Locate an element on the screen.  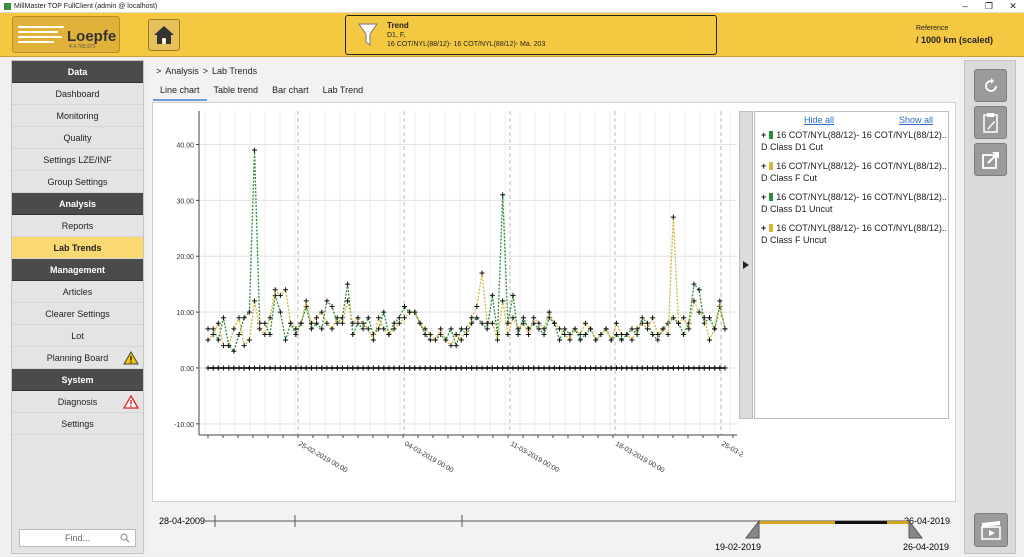
sidebar-item-quality: Quality is located at coordinates (77, 138).